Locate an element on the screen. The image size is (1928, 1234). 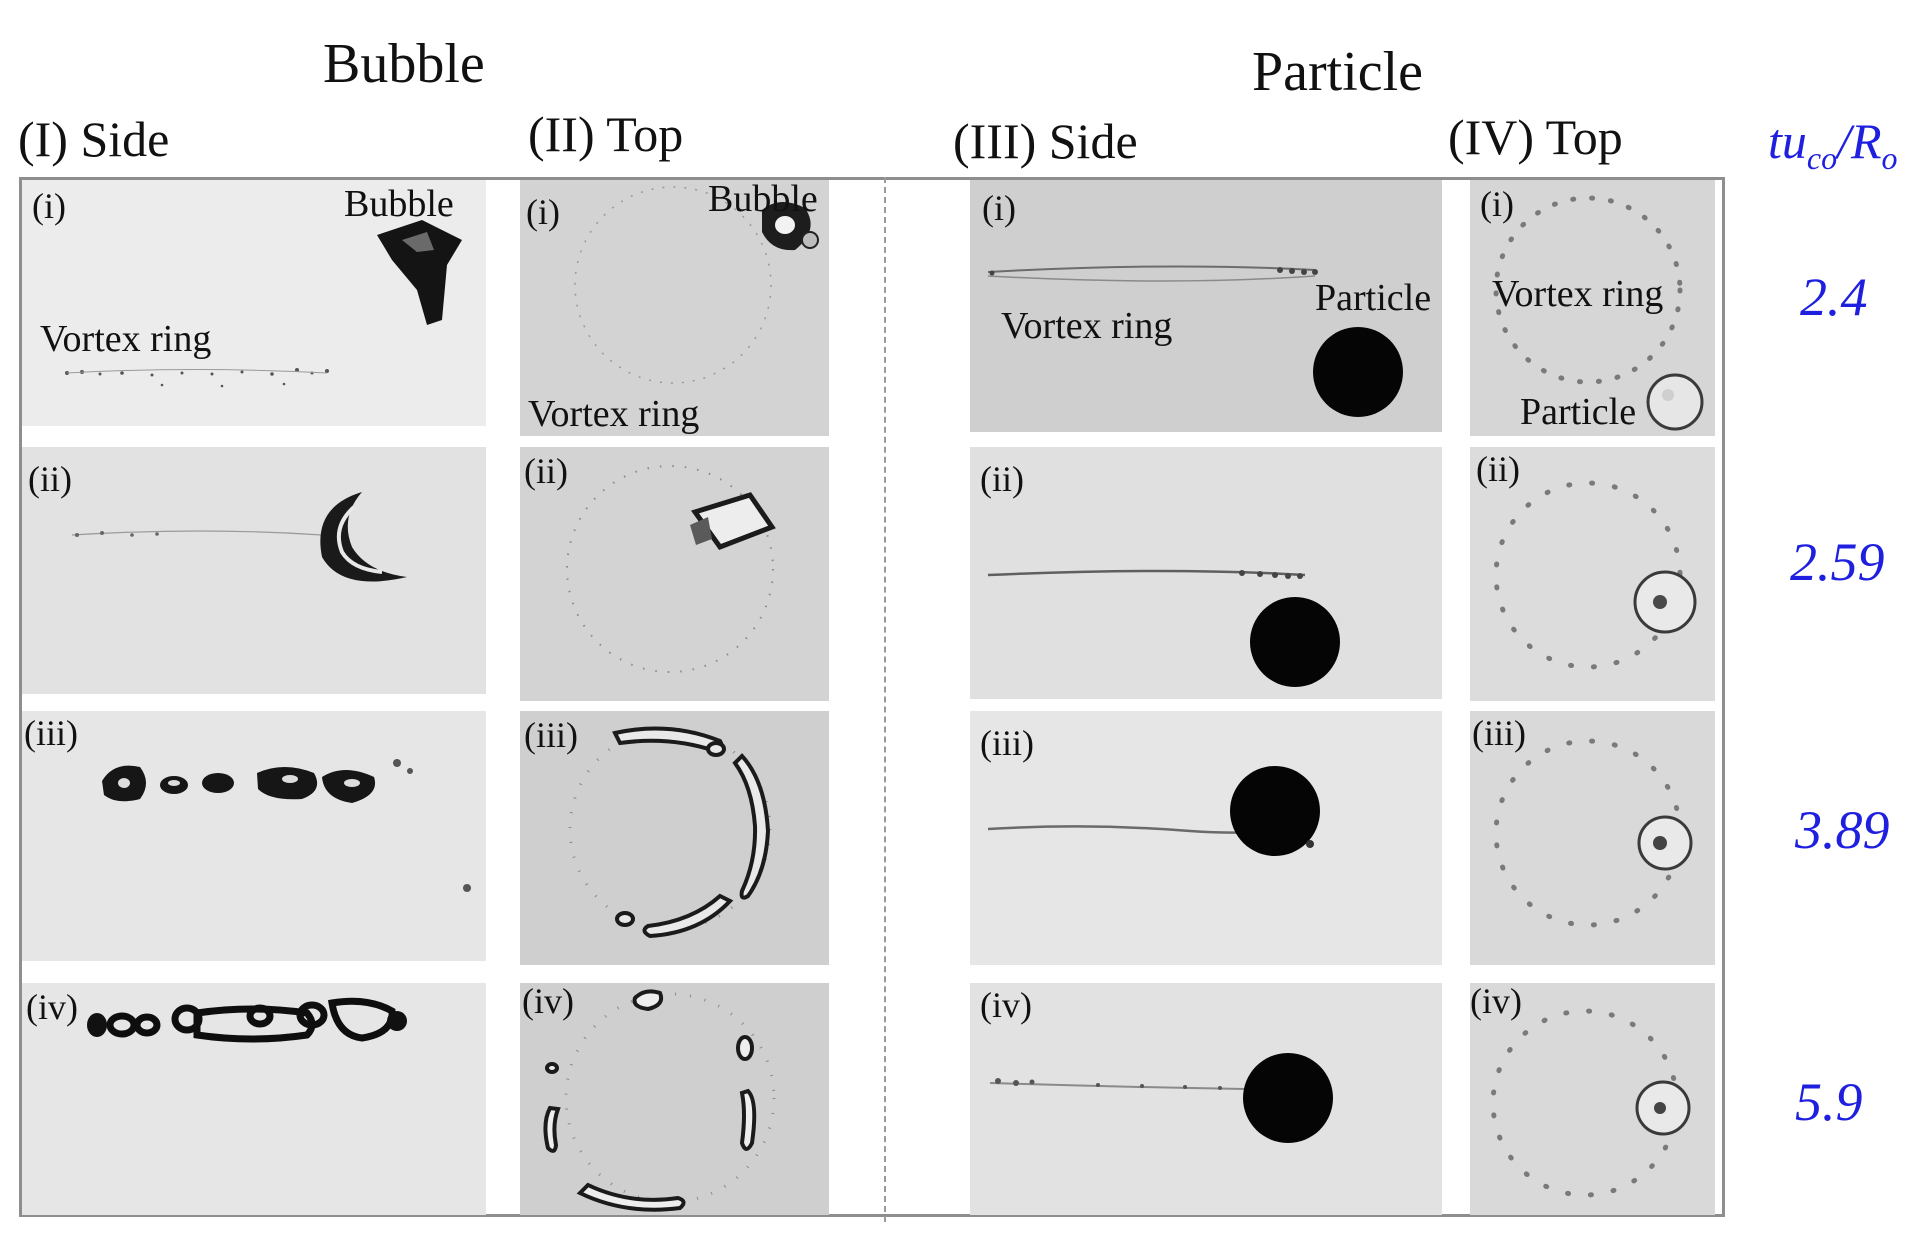
row-label-bubble-top-ii: (ii) is located at coordinates (546, 471).